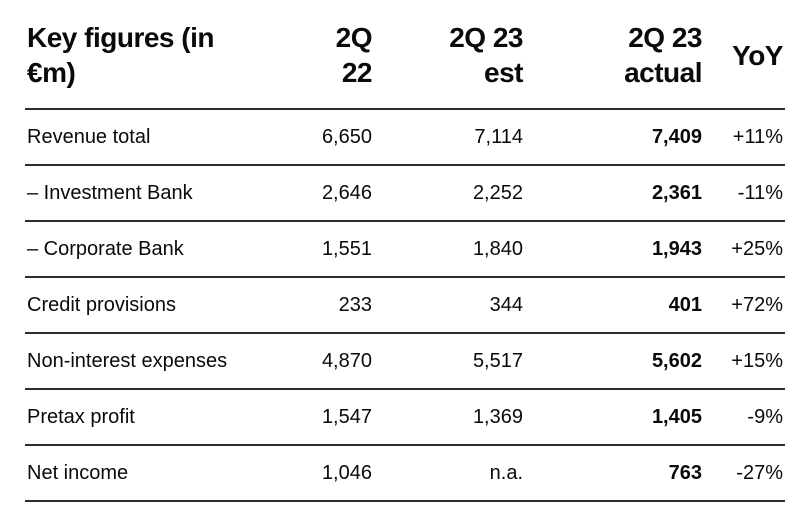 The height and width of the screenshot is (518, 800). Describe the element at coordinates (757, 360) in the screenshot. I see `value-cell-yoy: +15%` at that location.